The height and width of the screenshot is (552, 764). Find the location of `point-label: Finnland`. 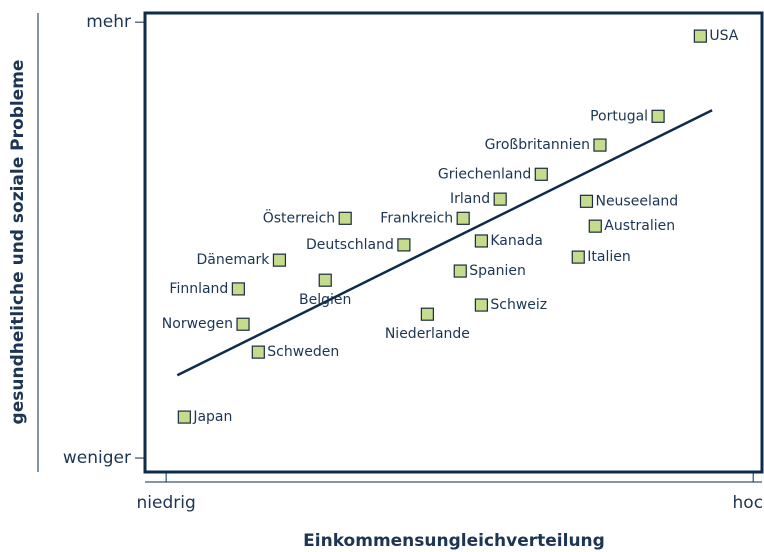

point-label: Finnland is located at coordinates (198, 289).